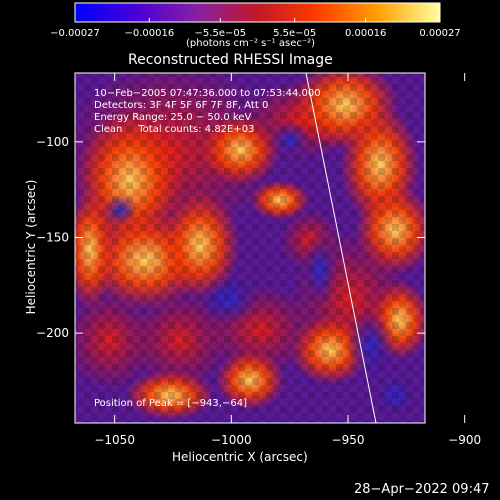  I want to click on colorbar-tick-label: −0.00027, so click(75, 33).